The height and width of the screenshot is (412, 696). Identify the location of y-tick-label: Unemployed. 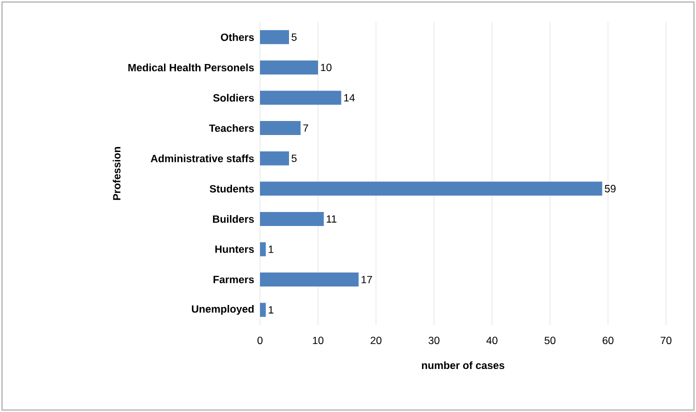
(223, 309).